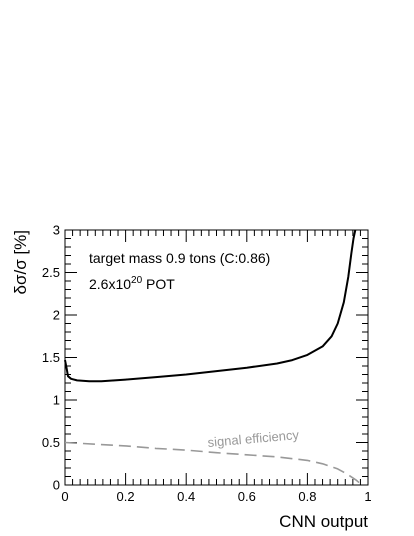  What do you see at coordinates (56, 485) in the screenshot?
I see `y-tick-label: 0` at bounding box center [56, 485].